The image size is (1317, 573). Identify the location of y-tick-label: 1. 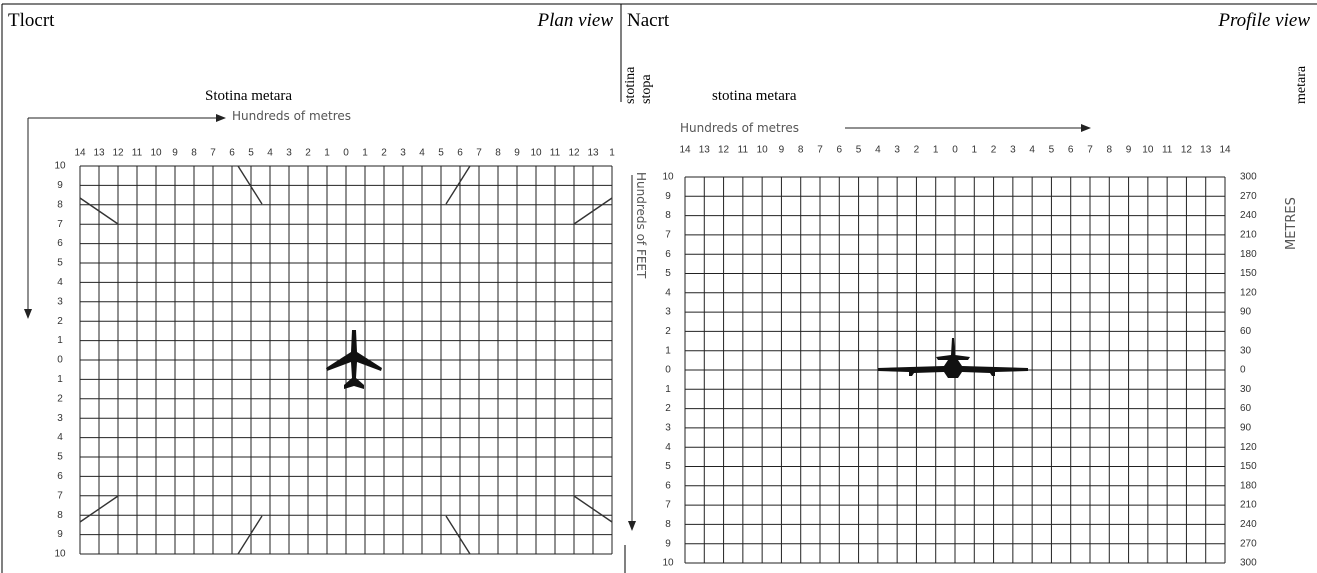
(668, 350).